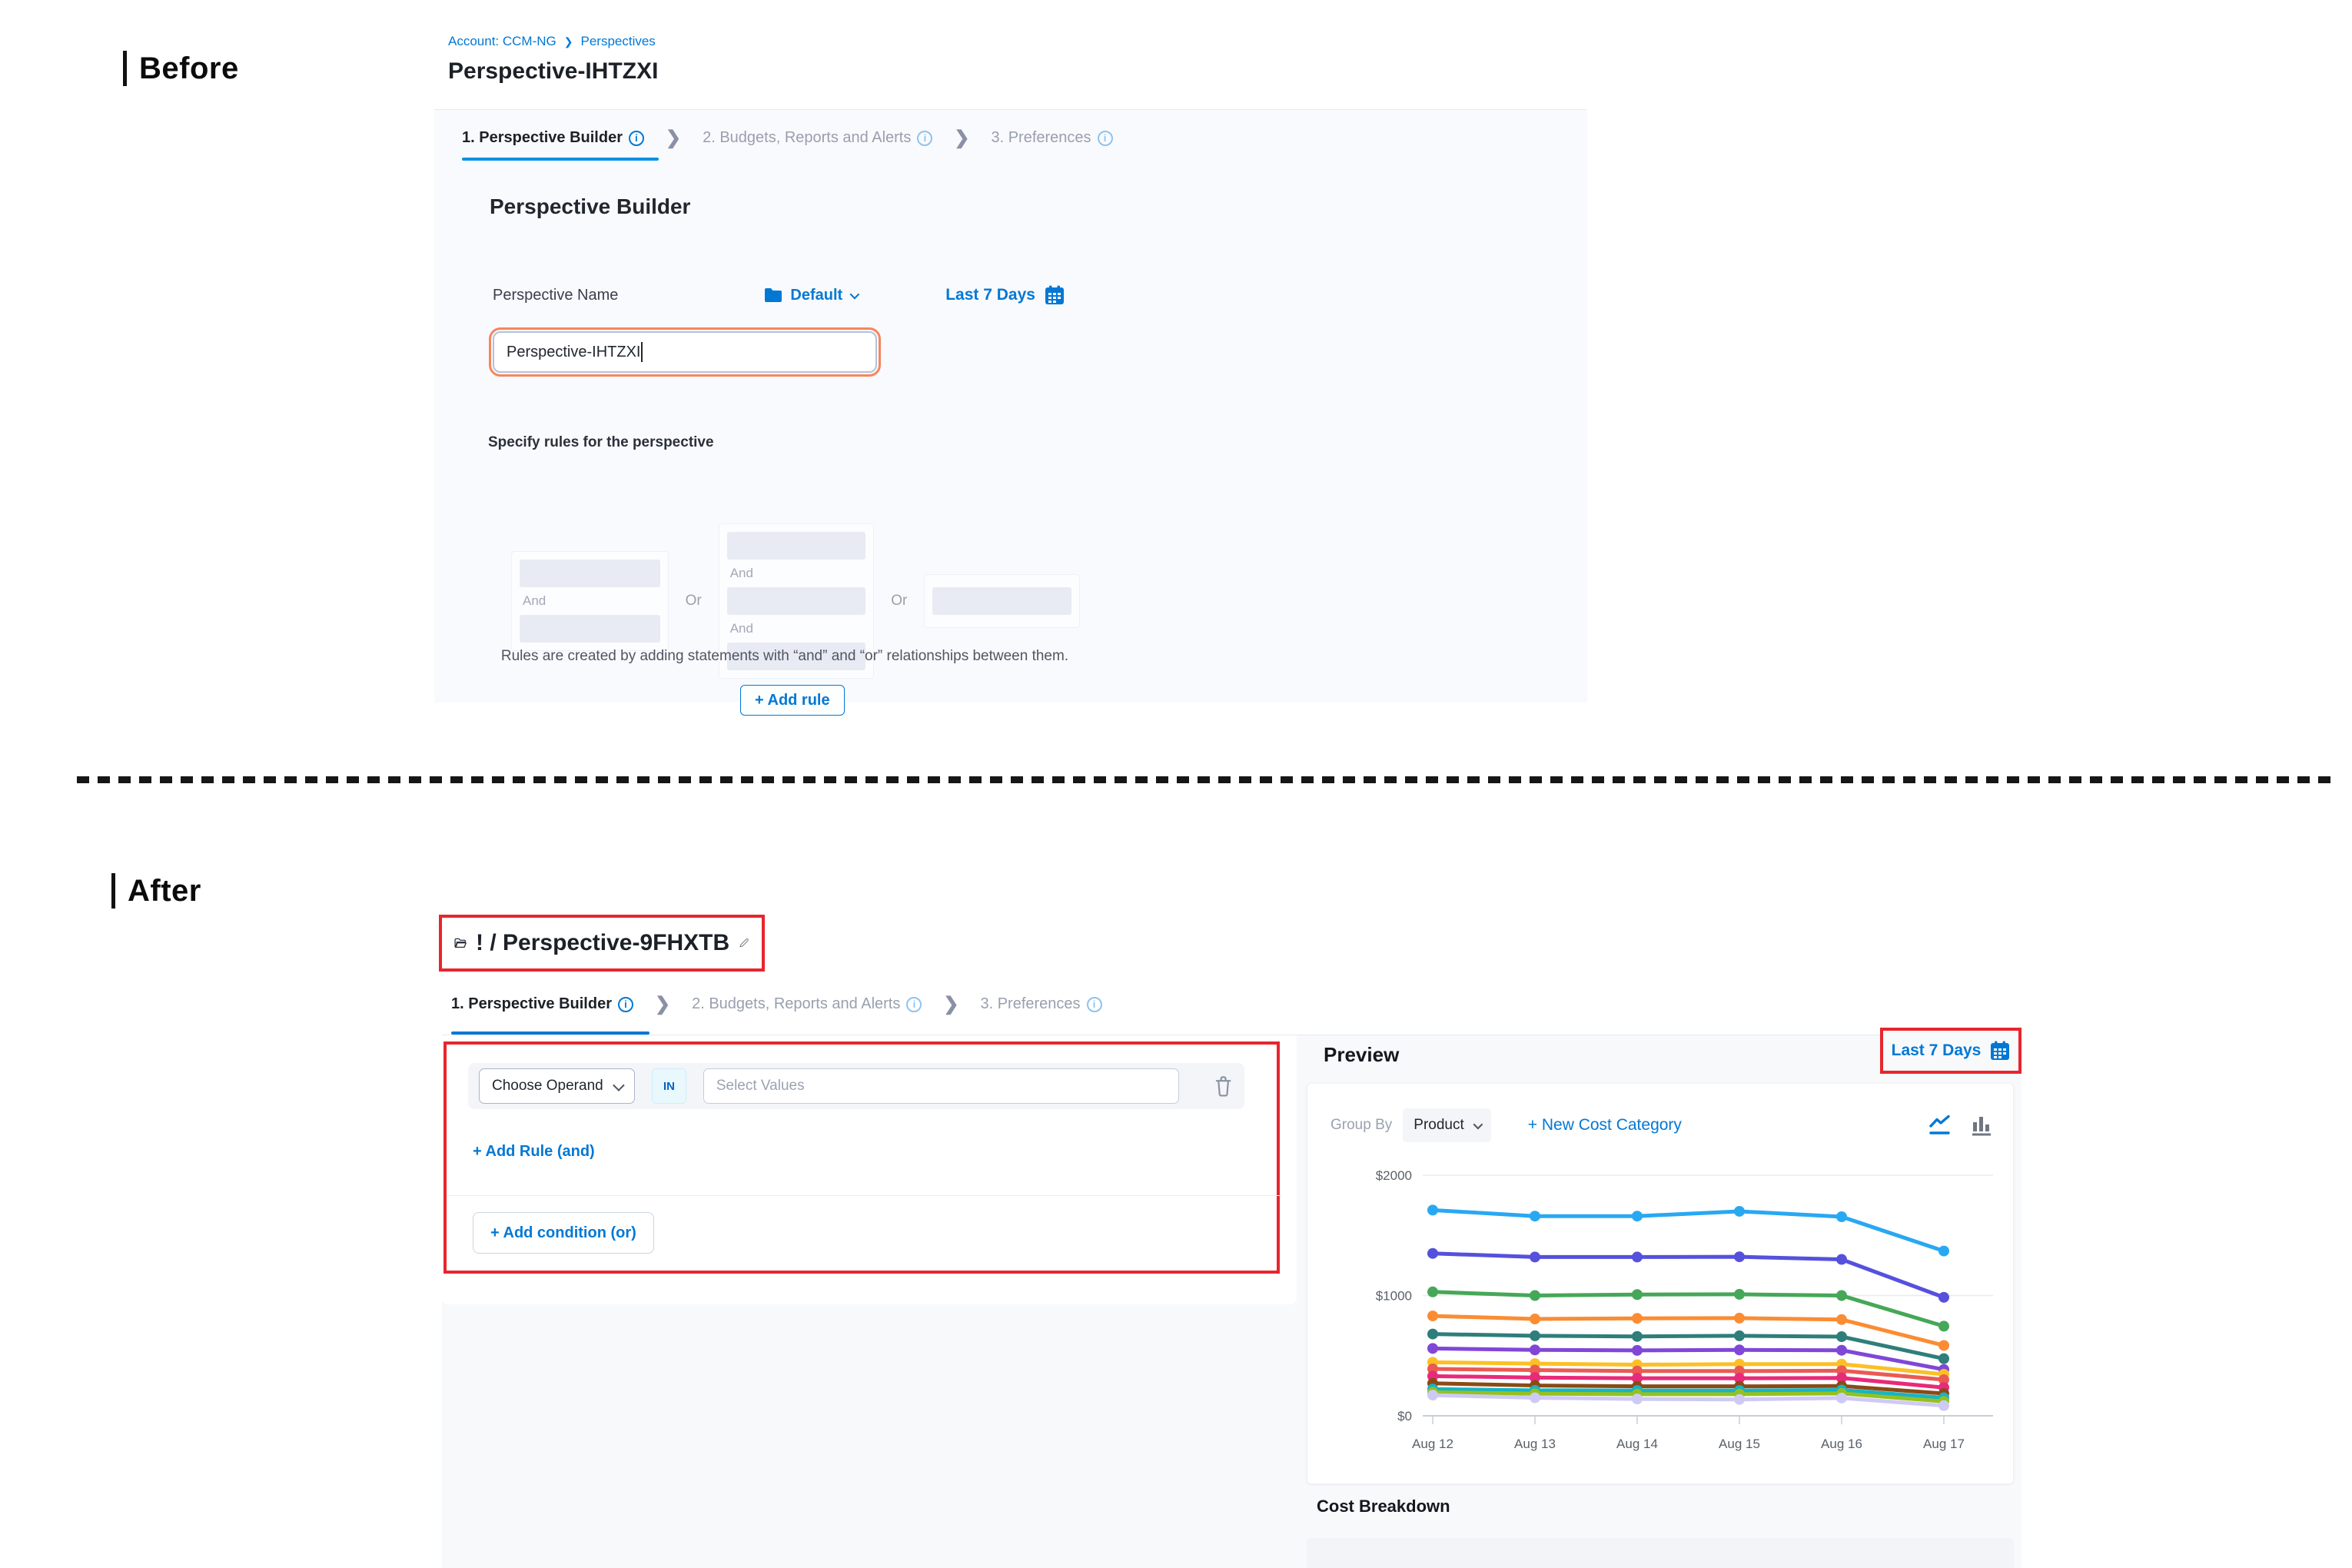 Image resolution: width=2352 pixels, height=1568 pixels. I want to click on date-range-picker: Last 7 Days, so click(1005, 295).